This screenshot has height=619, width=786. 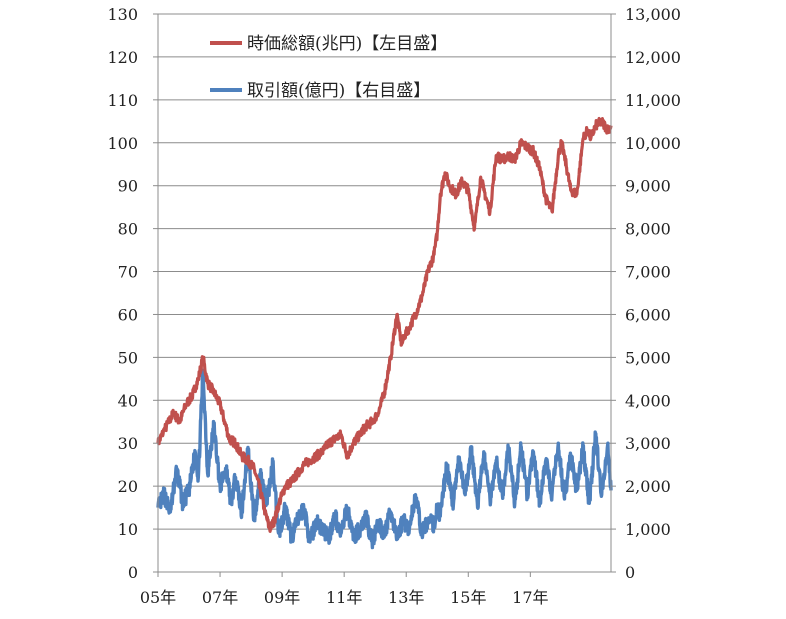 I want to click on y-left-tick-label: 80, so click(x=128, y=229).